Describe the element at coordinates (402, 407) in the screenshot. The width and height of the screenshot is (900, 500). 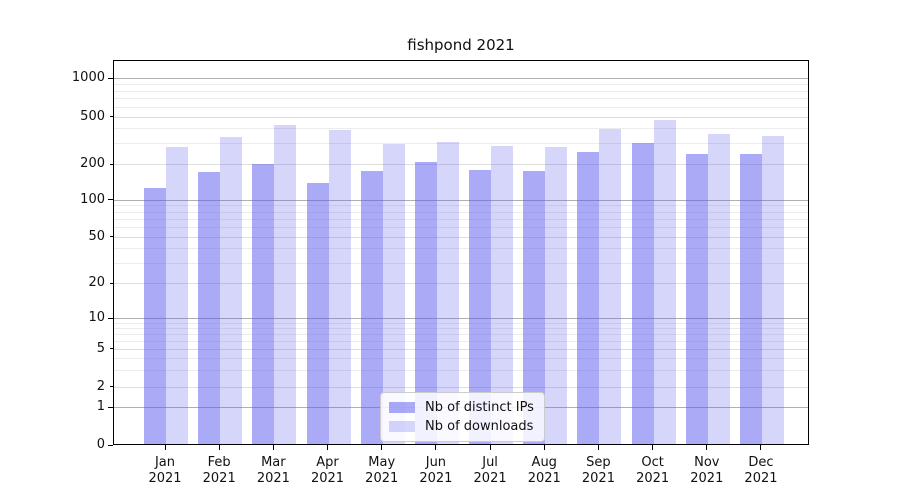
I see `legend-swatch-distinct-ips` at that location.